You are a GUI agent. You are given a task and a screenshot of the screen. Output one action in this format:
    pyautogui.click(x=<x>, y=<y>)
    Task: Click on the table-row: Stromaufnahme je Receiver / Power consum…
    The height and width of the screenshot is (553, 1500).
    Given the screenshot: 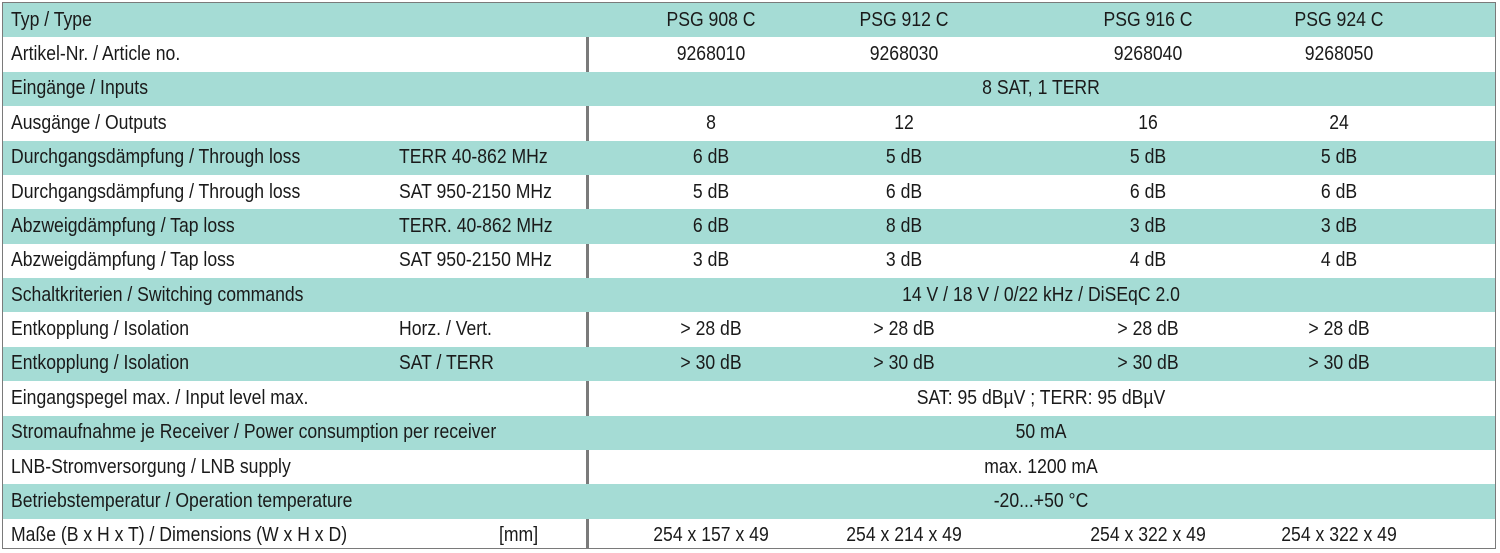 What is the action you would take?
    pyautogui.click(x=749, y=432)
    